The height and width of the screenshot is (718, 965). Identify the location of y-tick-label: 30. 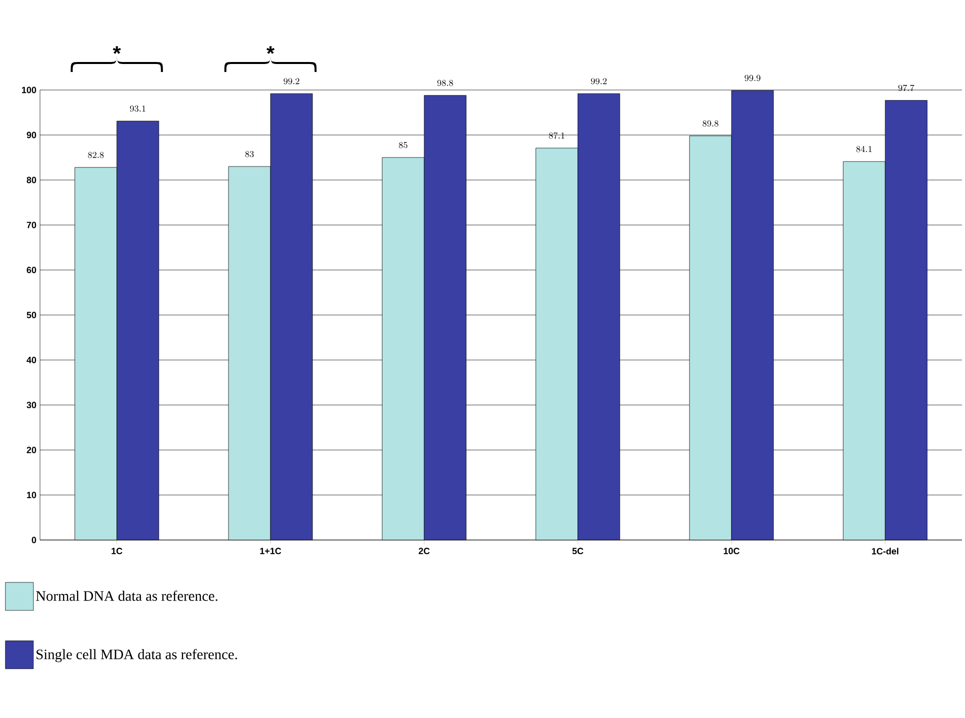
(31, 405).